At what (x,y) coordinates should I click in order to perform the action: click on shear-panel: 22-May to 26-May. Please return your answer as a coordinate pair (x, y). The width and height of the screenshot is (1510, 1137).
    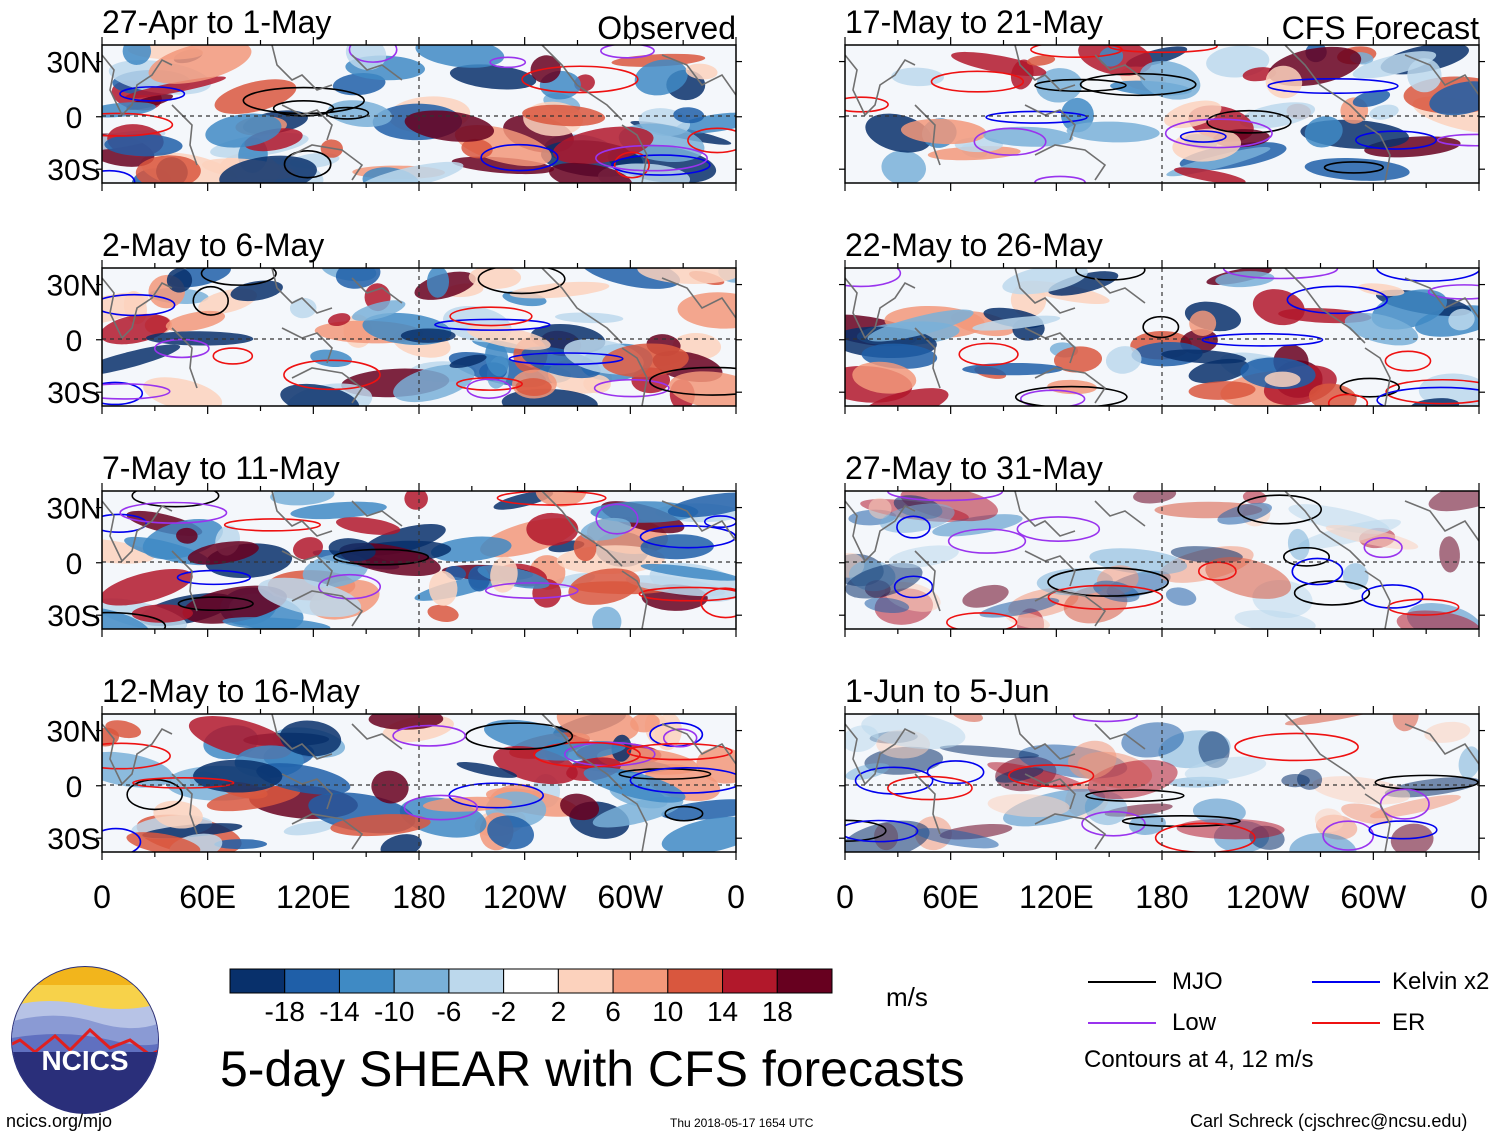
    Looking at the image, I should click on (1162, 320).